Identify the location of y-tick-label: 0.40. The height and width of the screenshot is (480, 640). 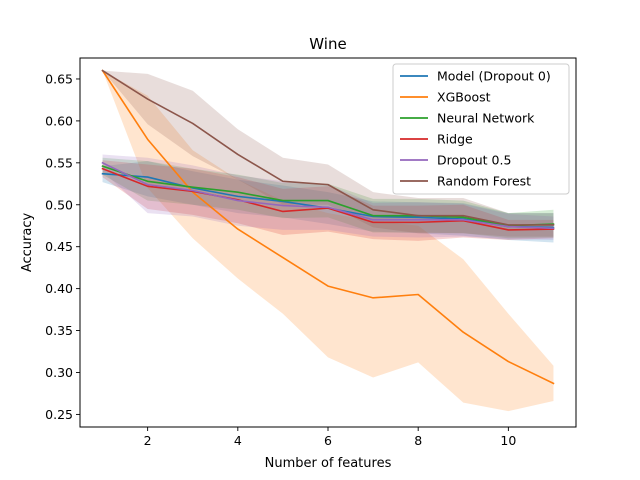
(59, 288).